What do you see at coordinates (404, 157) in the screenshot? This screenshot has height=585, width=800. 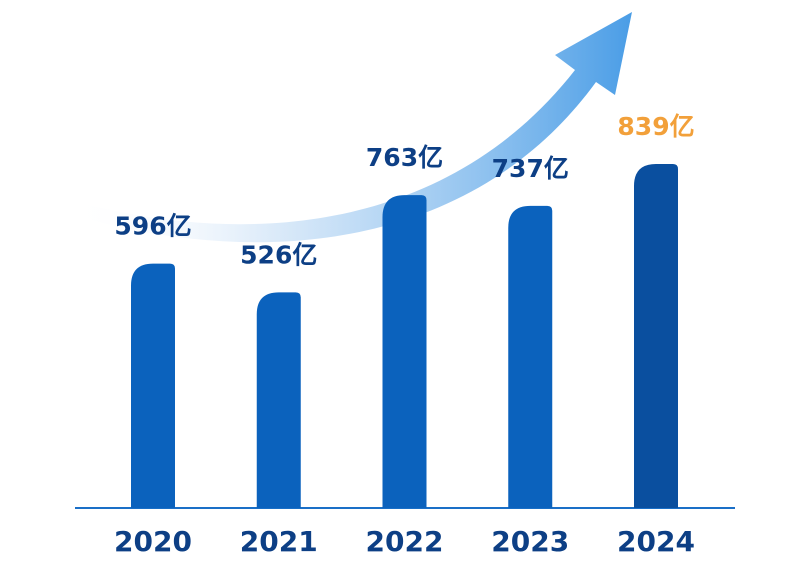 I see `value-label: 763亿` at bounding box center [404, 157].